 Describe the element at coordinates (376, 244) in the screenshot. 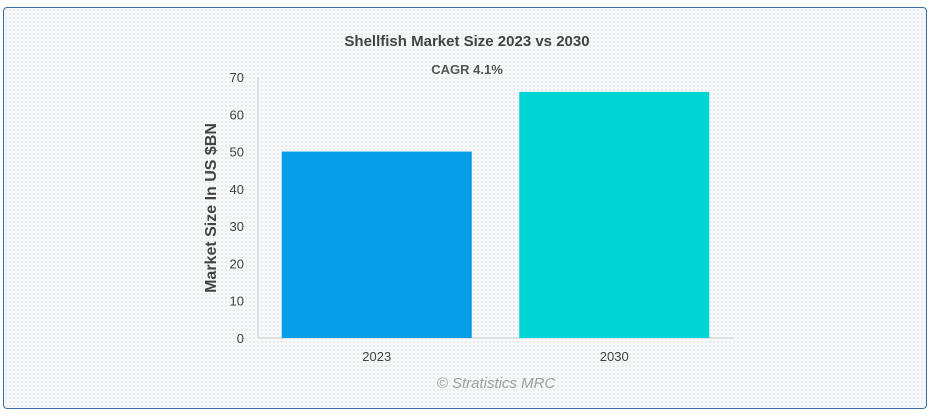

I see `bar-2023` at that location.